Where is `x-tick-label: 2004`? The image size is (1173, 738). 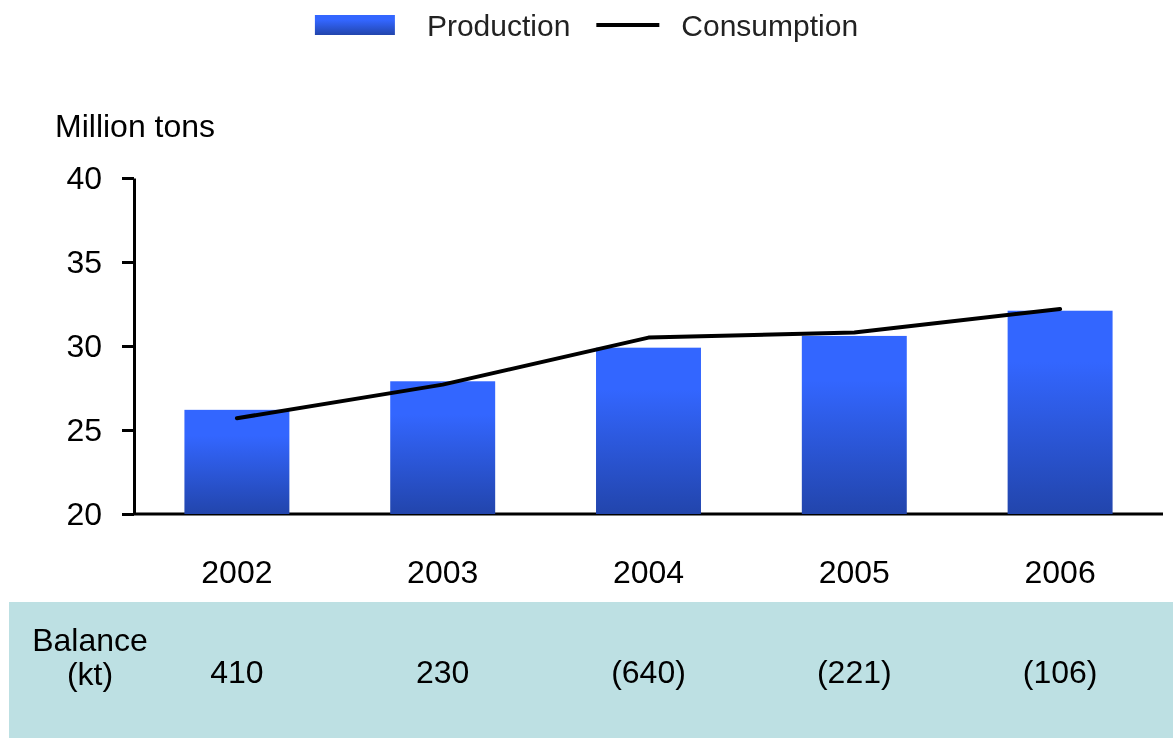
x-tick-label: 2004 is located at coordinates (648, 571).